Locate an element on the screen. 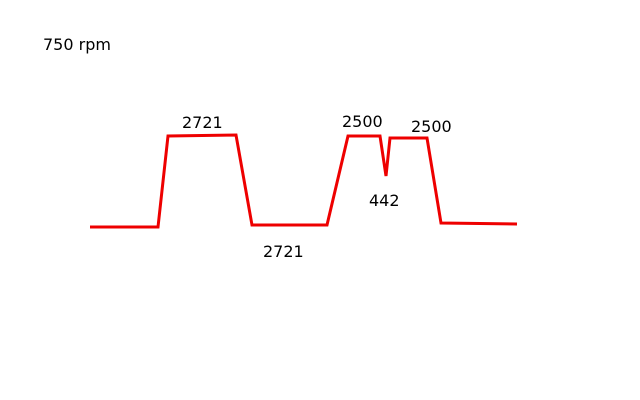 This screenshot has width=640, height=400. label-peak-1: 2721 is located at coordinates (202, 122).